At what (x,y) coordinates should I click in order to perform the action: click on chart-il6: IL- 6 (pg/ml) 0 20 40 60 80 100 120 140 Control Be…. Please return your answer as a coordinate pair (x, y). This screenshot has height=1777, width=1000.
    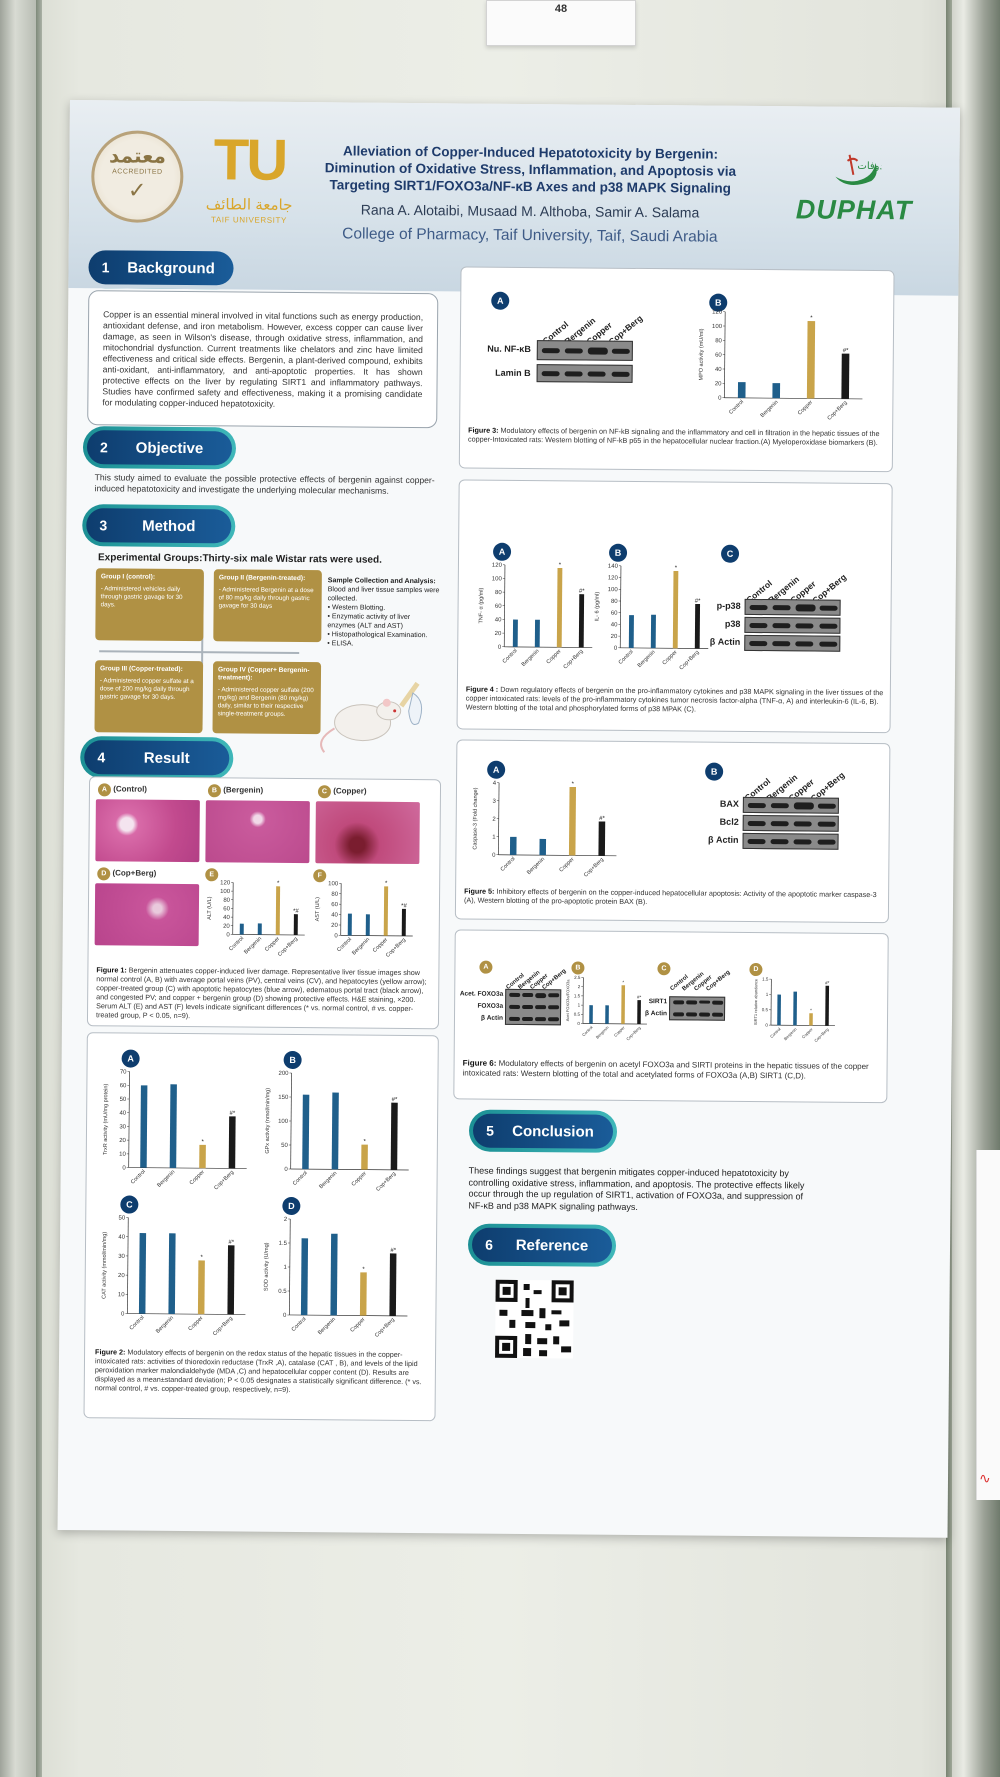
    Looking at the image, I should click on (651, 618).